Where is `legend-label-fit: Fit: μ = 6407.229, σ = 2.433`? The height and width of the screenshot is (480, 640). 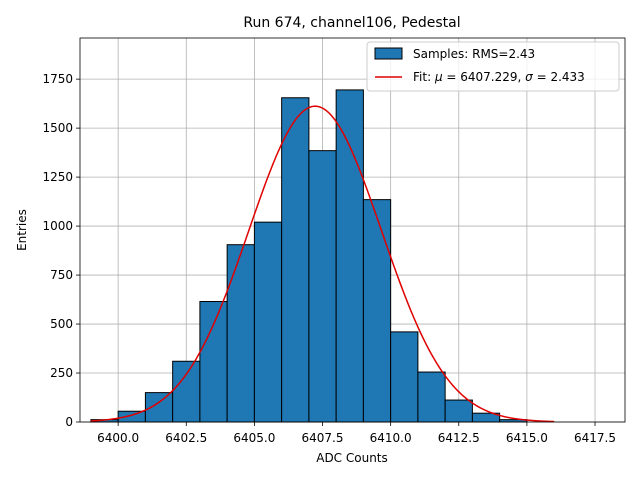
legend-label-fit: Fit: μ = 6407.229, σ = 2.433 is located at coordinates (499, 77).